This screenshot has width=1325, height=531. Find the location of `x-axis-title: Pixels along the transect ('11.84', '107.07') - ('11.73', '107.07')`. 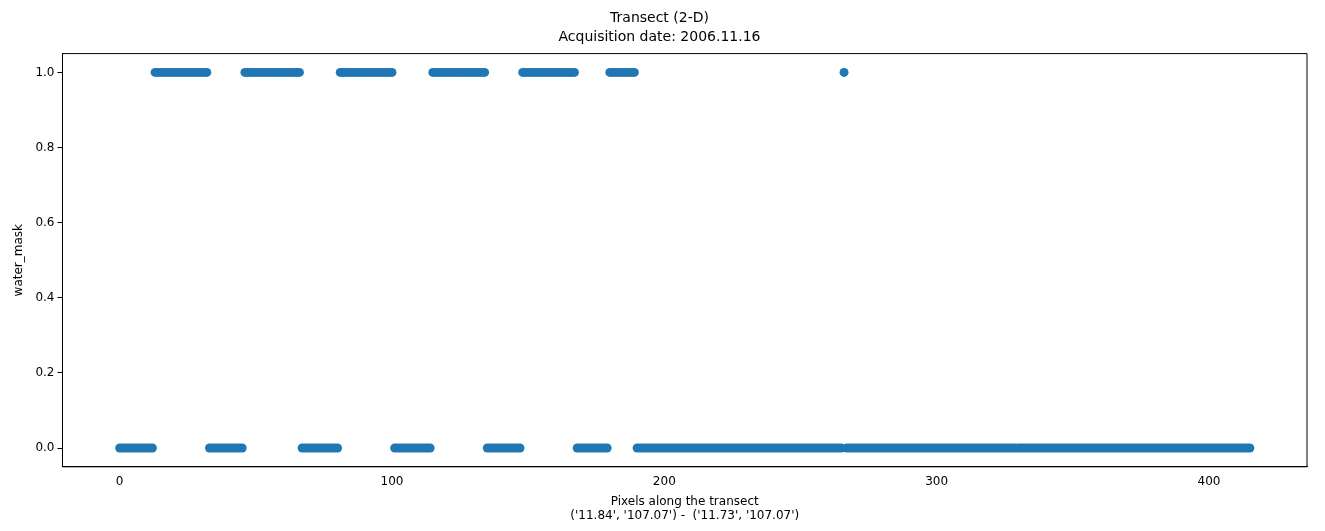

x-axis-title: Pixels along the transect ('11.84', '107.07') - ('11.73', '107.07') is located at coordinates (685, 507).